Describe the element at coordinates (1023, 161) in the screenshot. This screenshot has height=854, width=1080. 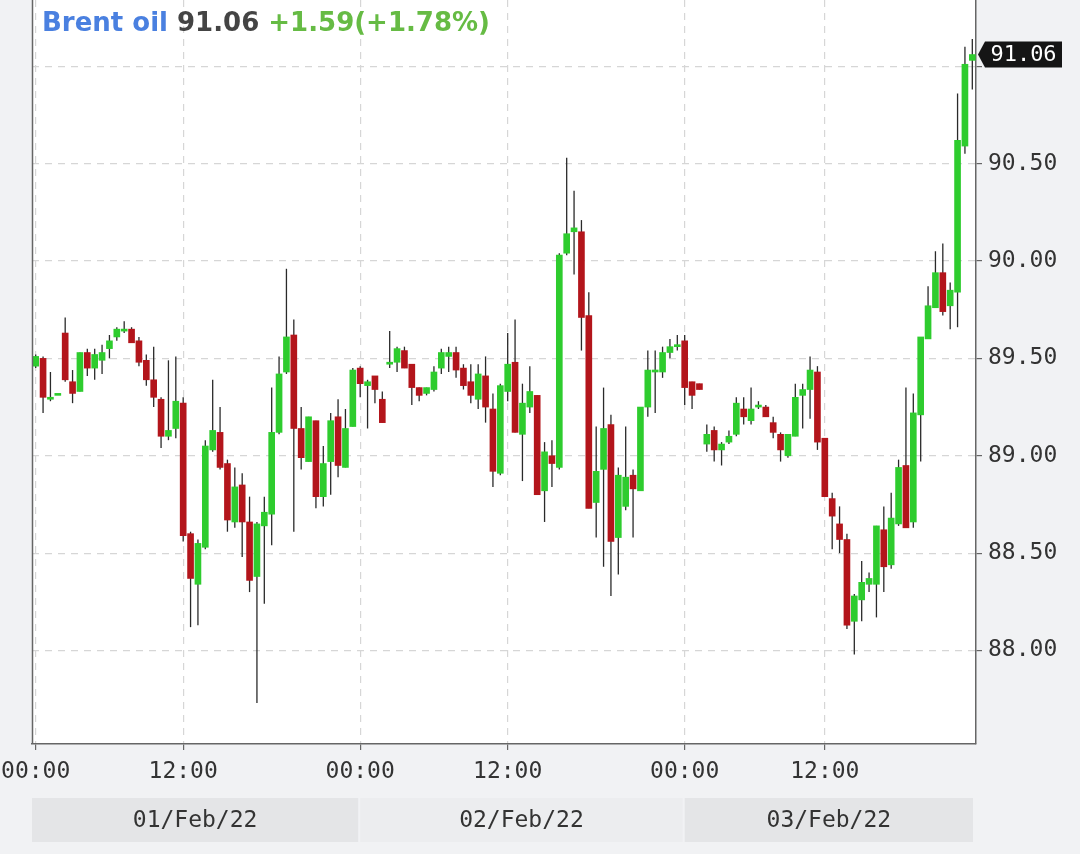
I see `y-tick-label: 90.50` at that location.